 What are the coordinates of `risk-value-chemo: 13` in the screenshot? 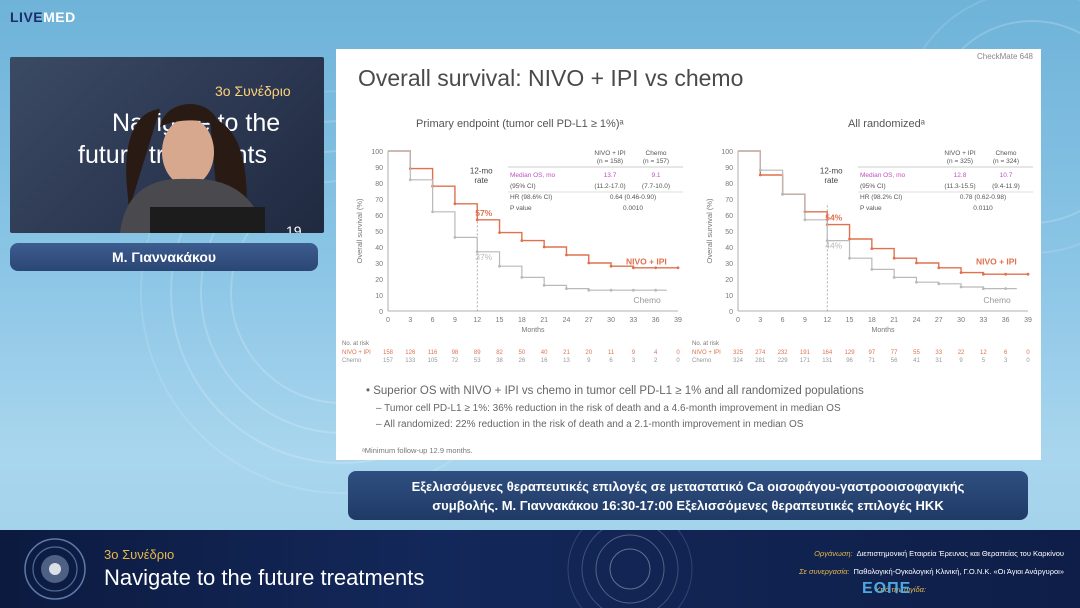 It's located at (566, 361).